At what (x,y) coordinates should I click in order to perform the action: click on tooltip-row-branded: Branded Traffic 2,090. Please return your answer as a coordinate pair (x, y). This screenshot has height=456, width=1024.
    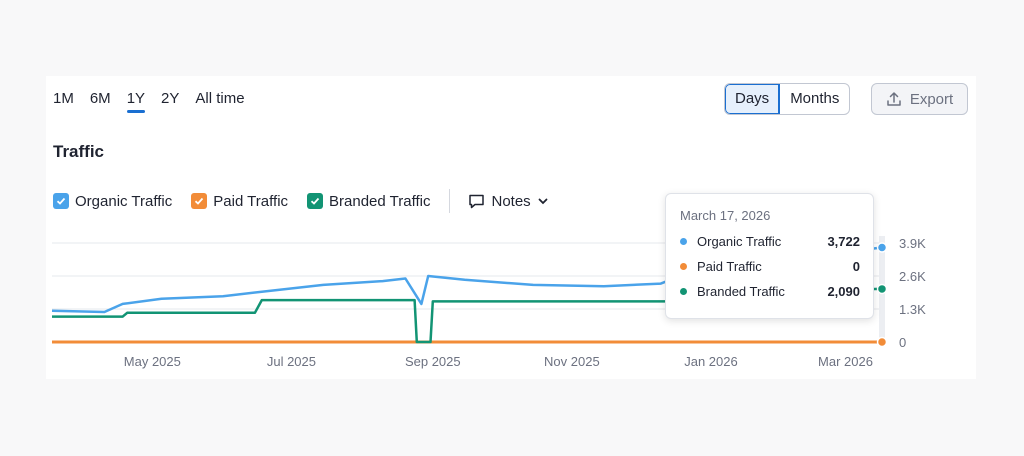
    Looking at the image, I should click on (770, 291).